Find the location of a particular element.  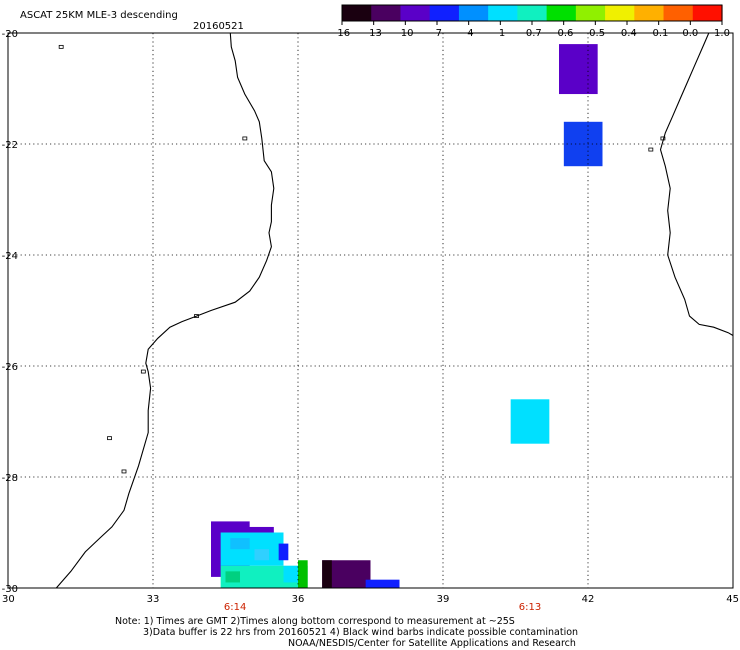

pass-time-labels: 6:14 6:13 is located at coordinates (382, 607).